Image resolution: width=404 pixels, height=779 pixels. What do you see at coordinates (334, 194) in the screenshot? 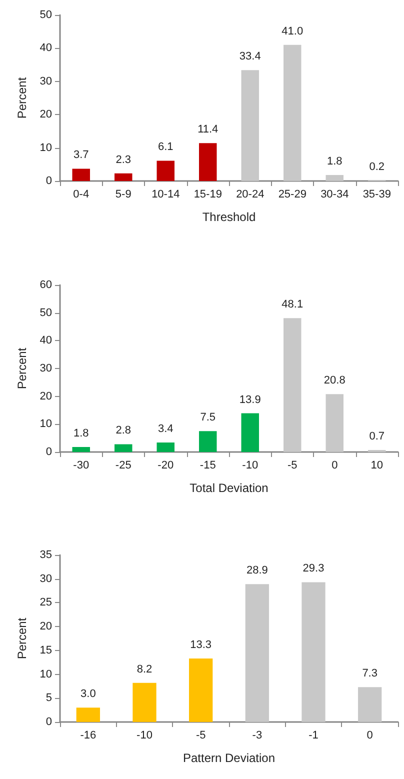
I see `x-tick-label: 30-34` at bounding box center [334, 194].